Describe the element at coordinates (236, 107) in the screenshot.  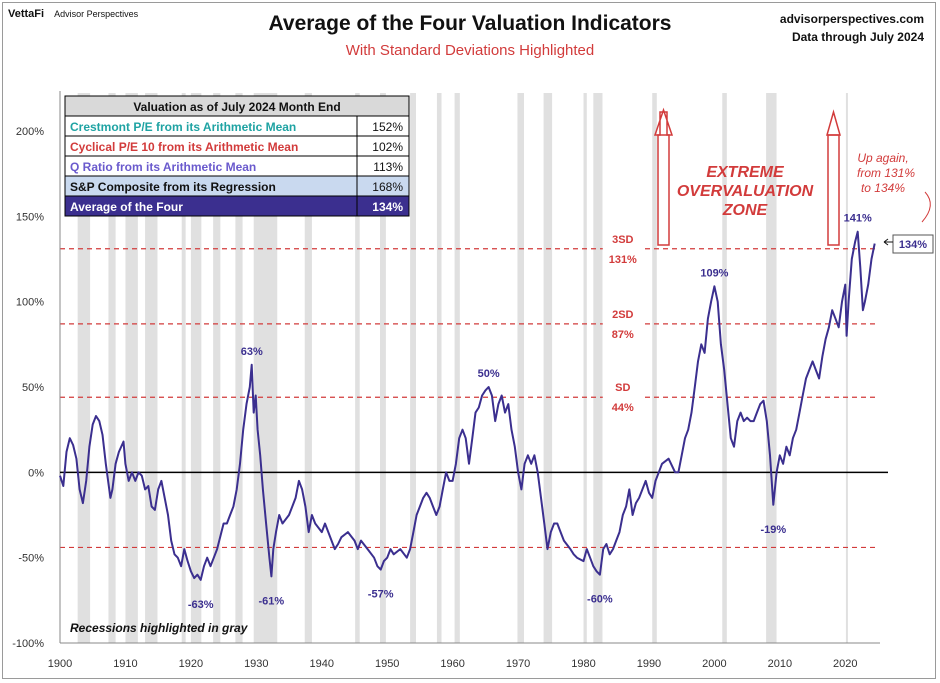
I see `table-header: Valuation as of July 2024 Month End` at that location.